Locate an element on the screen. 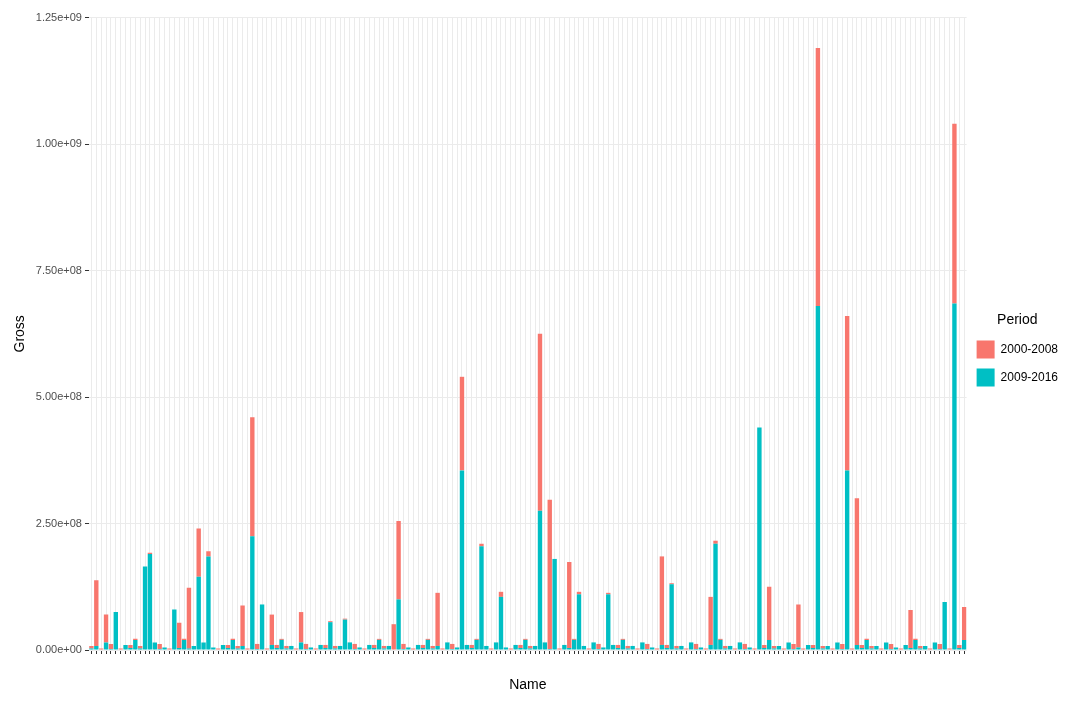 This screenshot has height=703, width=1080. y-tick-label: 1.00e+09 is located at coordinates (58, 143).